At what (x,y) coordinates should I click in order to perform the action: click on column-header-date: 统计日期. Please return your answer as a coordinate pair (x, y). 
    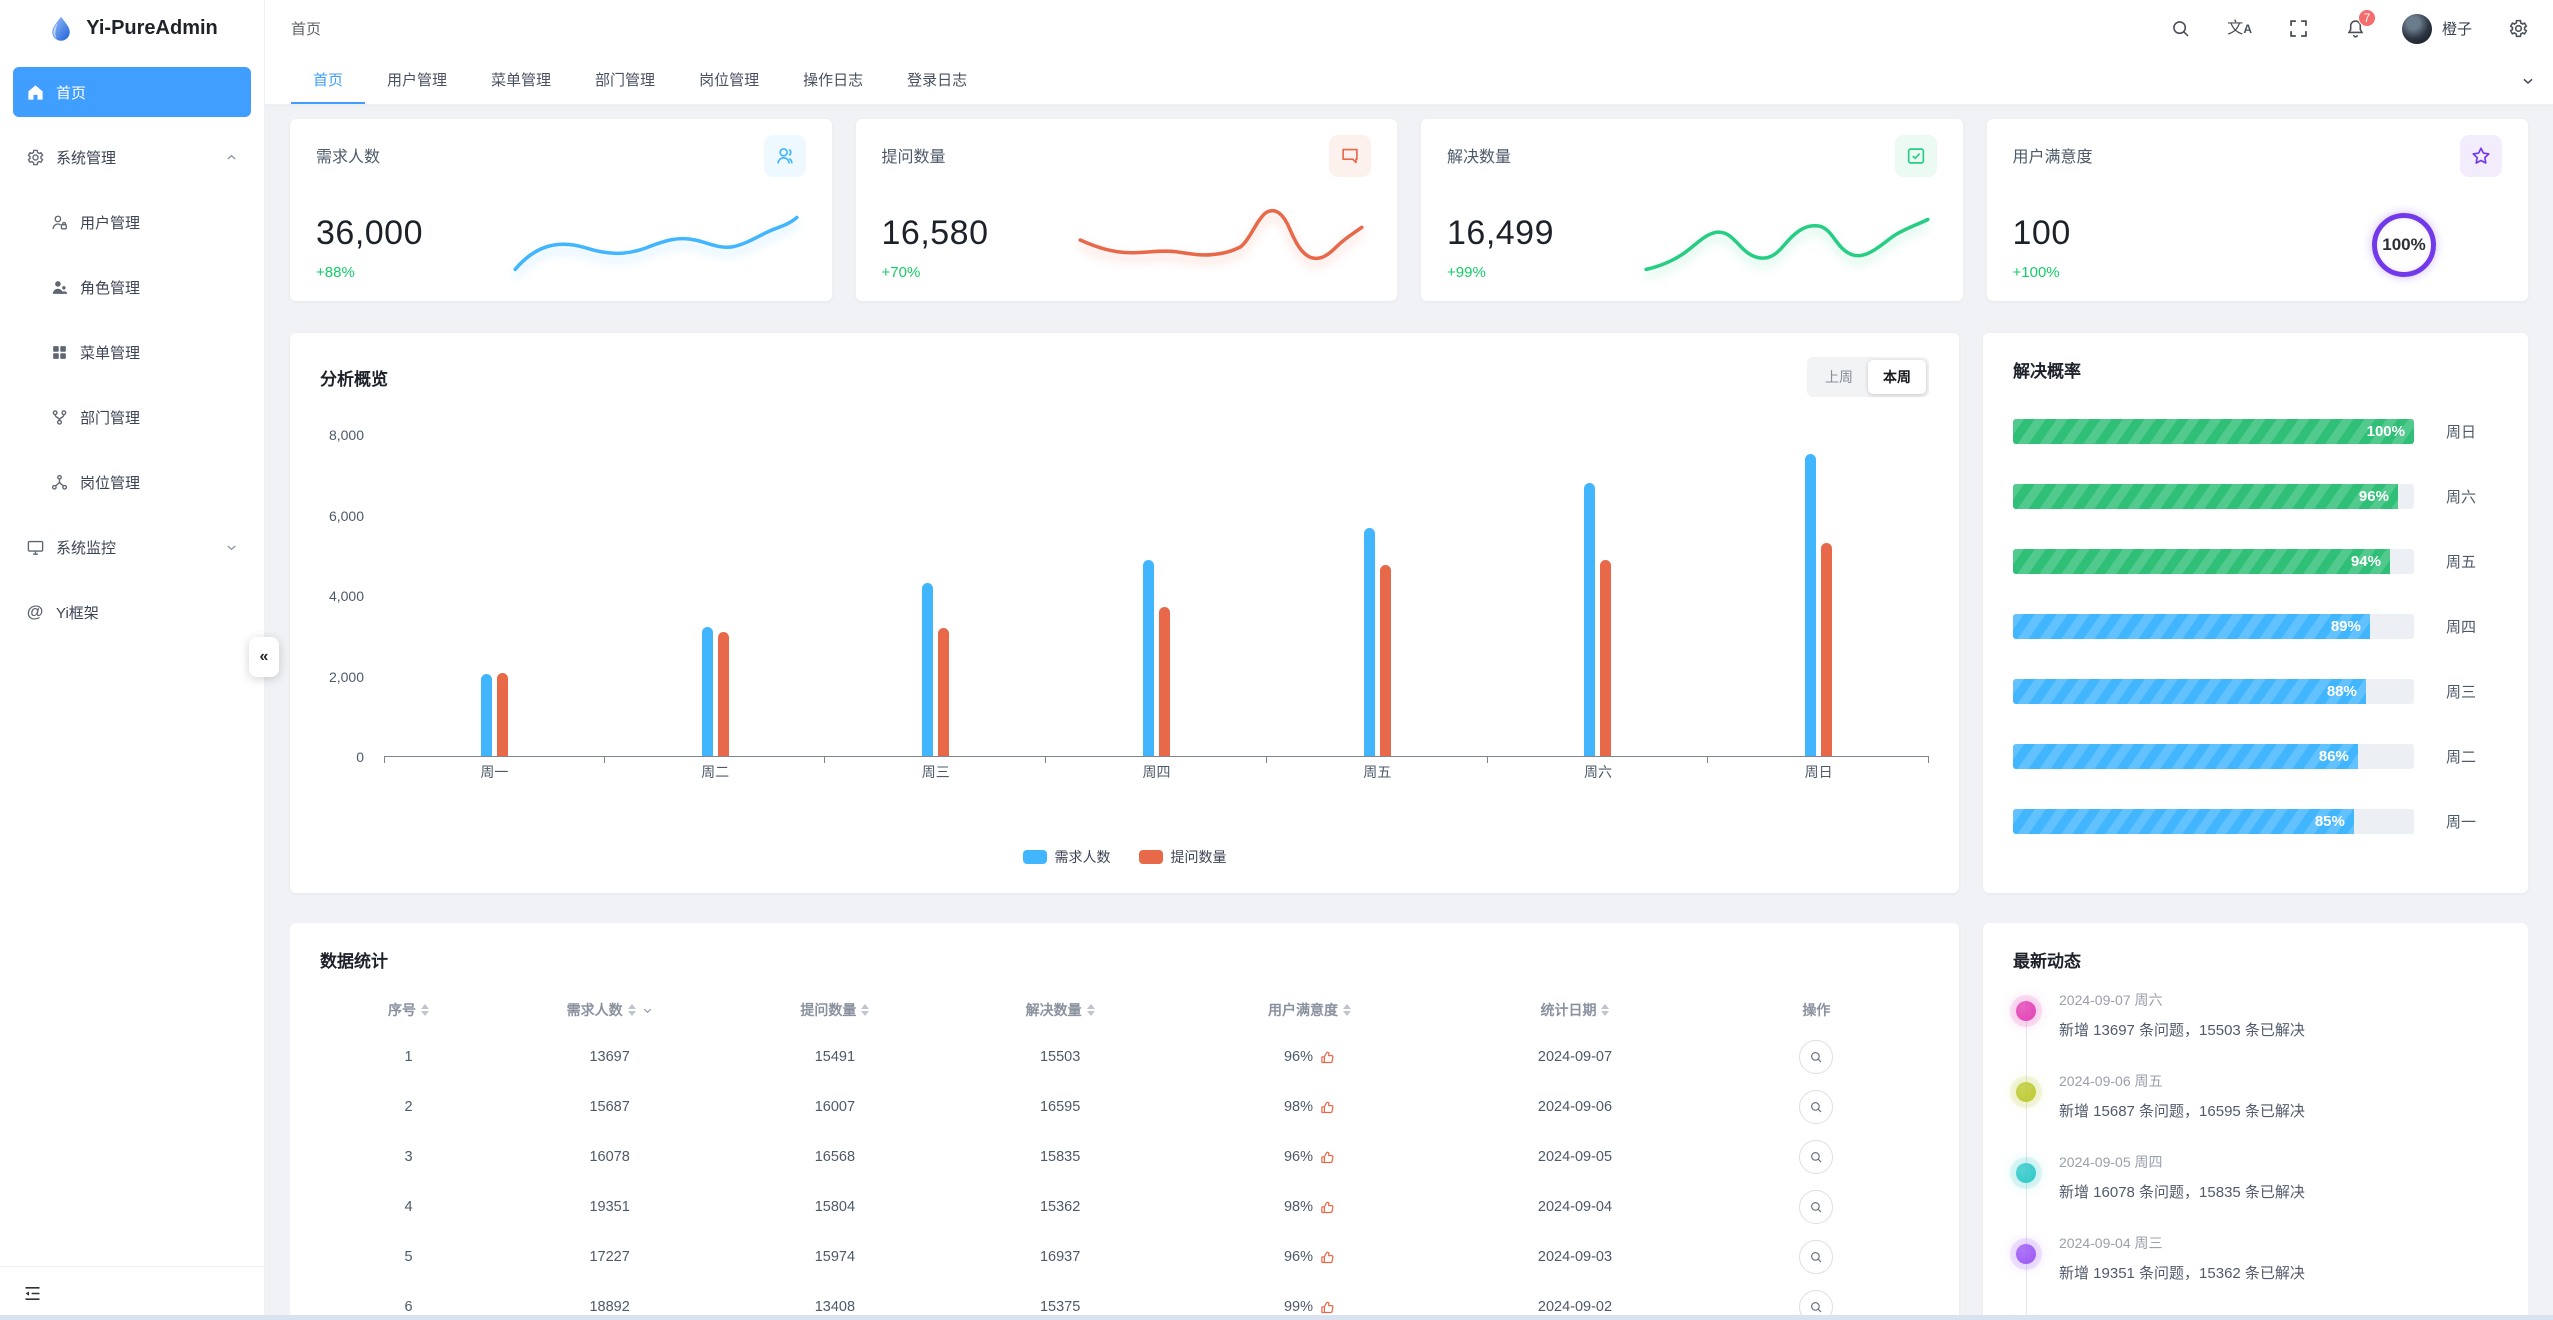
    Looking at the image, I should click on (1574, 1010).